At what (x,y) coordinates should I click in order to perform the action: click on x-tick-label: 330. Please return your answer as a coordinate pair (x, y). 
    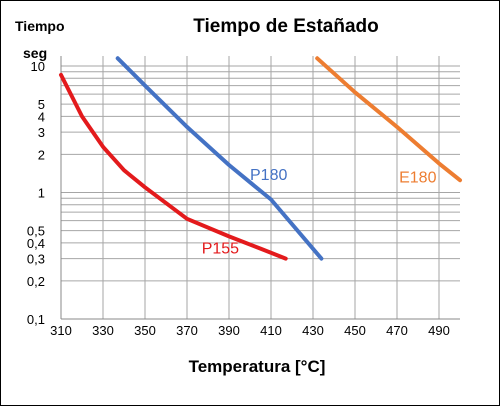
    Looking at the image, I should click on (103, 330).